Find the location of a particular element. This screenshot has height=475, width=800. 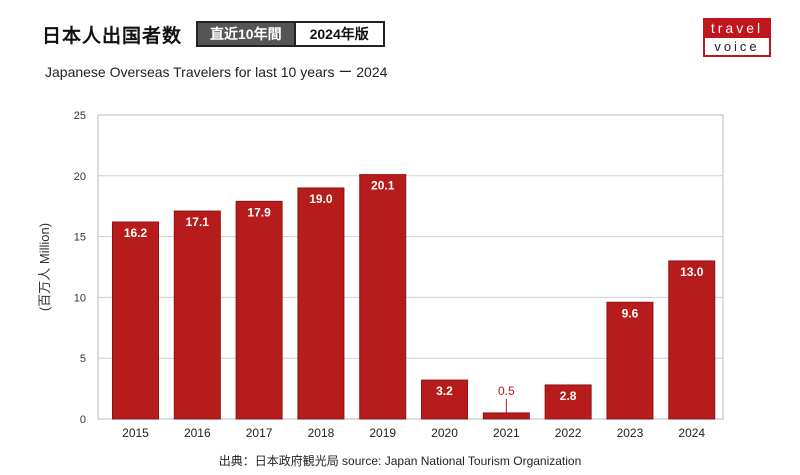

y-tick-label: 15 is located at coordinates (80, 238).